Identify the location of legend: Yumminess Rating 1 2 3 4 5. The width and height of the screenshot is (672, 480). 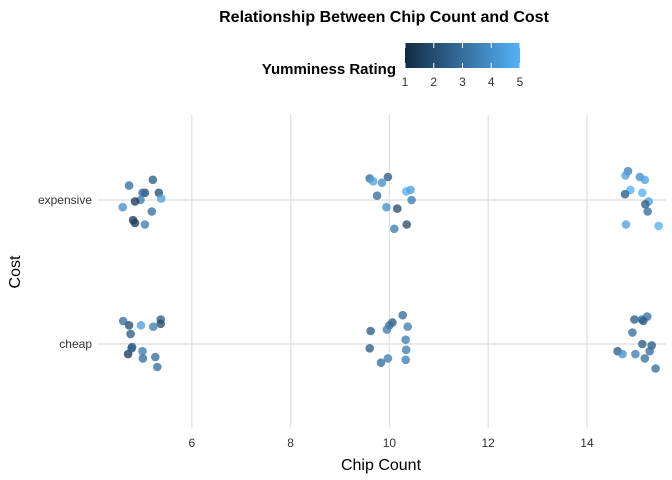
(393, 66).